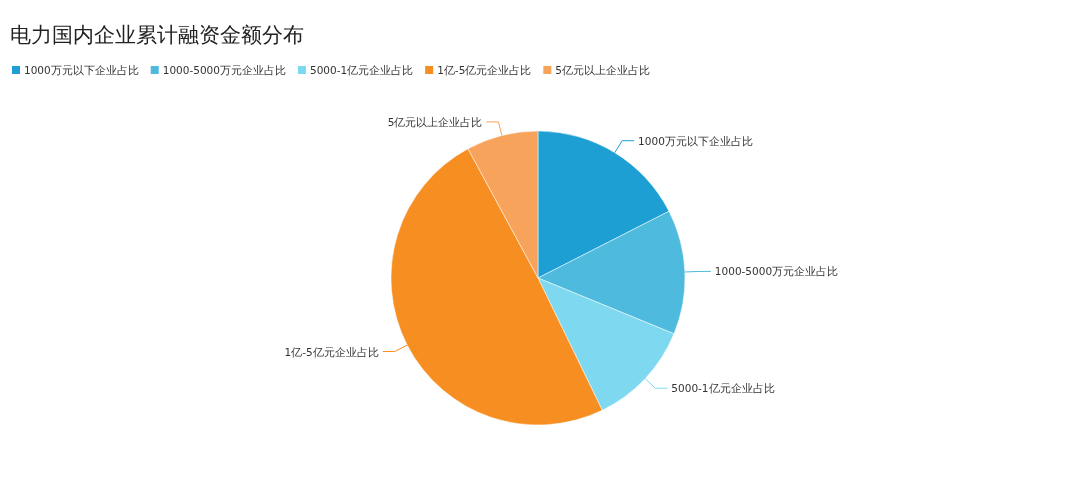  I want to click on slice-label: 1000万元以下企业占比, so click(695, 140).